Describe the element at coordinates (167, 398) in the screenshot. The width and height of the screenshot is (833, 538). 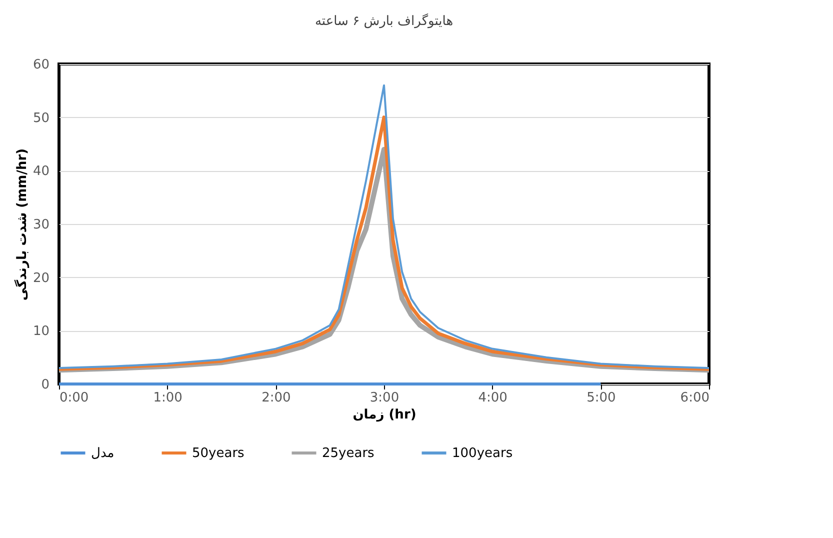
I see `x-tick-label: 1:00` at that location.